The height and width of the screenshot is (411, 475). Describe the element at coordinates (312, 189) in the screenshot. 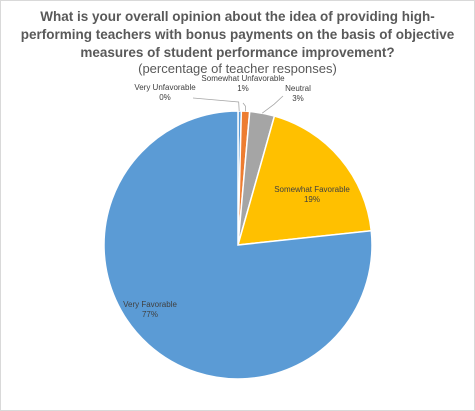

I see `slice-label-somewhat-favorable: Somewhat Favorable` at that location.